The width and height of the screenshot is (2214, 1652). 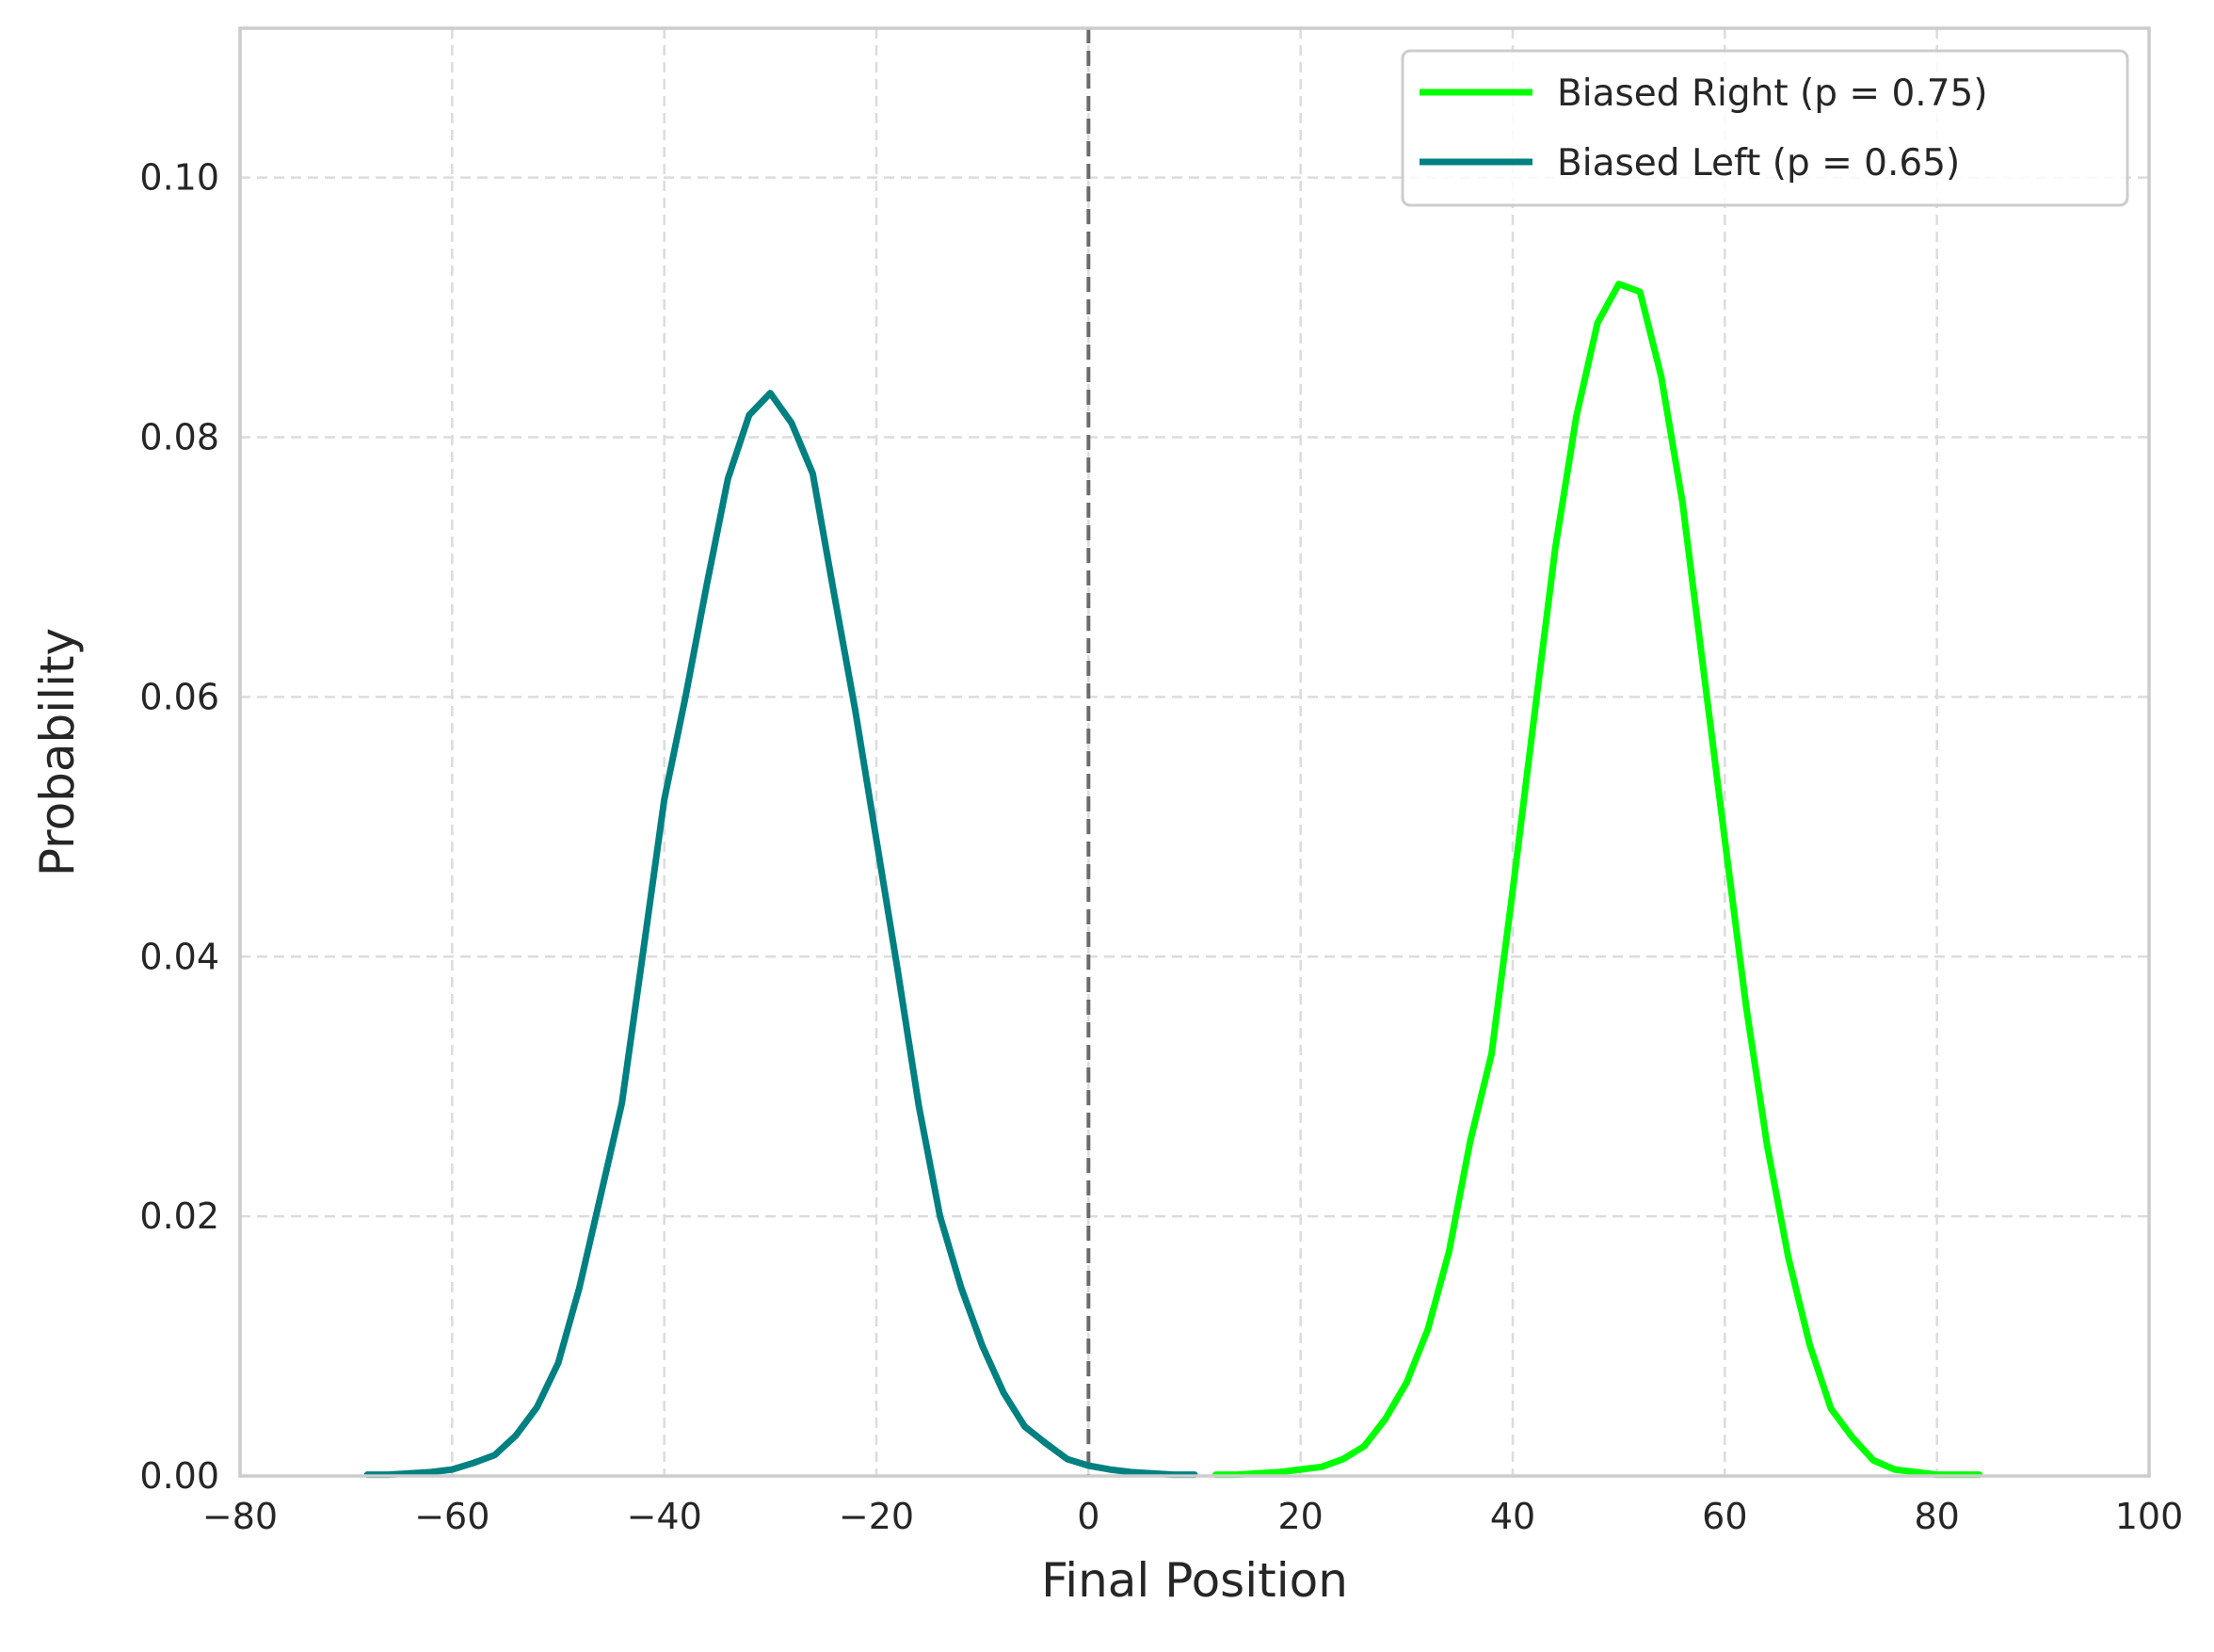 What do you see at coordinates (1758, 163) in the screenshot?
I see `legend-label-2: Biased Left (p = 0.65)` at bounding box center [1758, 163].